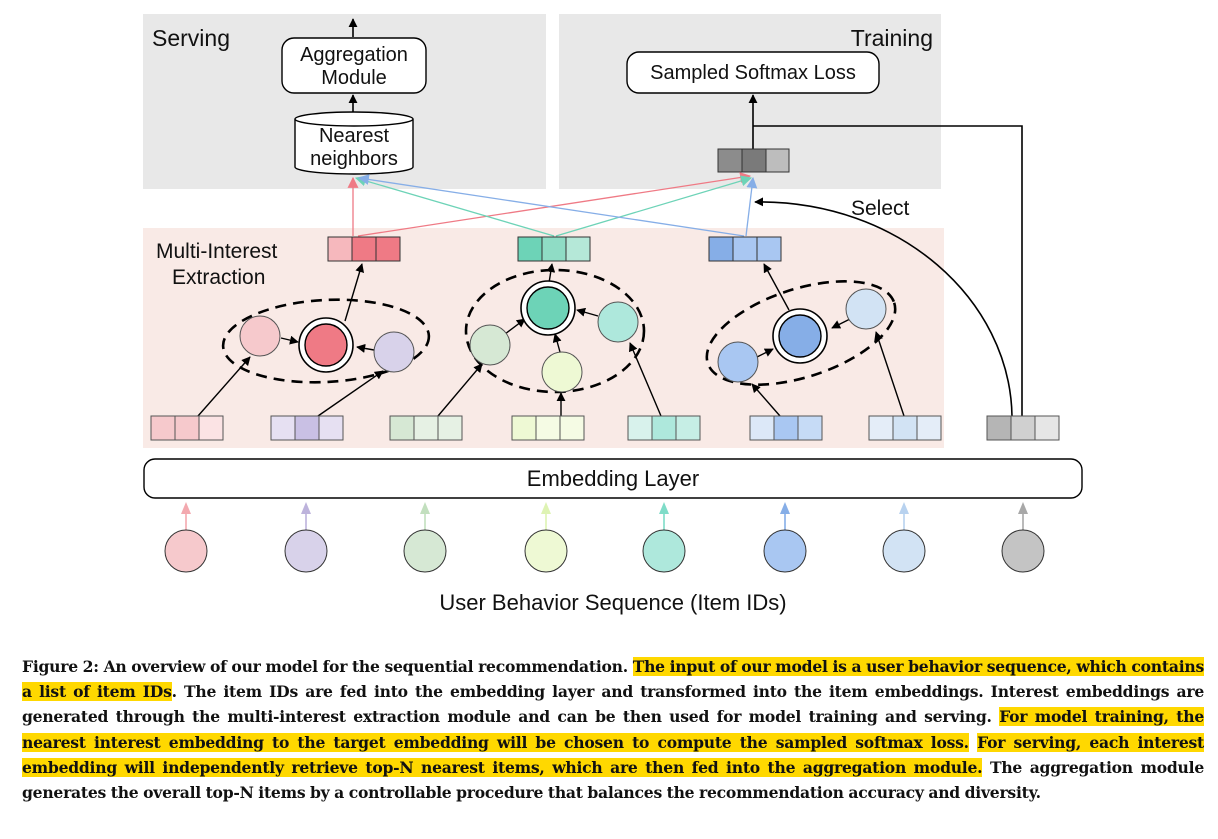 Image resolution: width=1218 pixels, height=839 pixels. What do you see at coordinates (354, 55) in the screenshot?
I see `aggregation-label-line1: Aggregation` at bounding box center [354, 55].